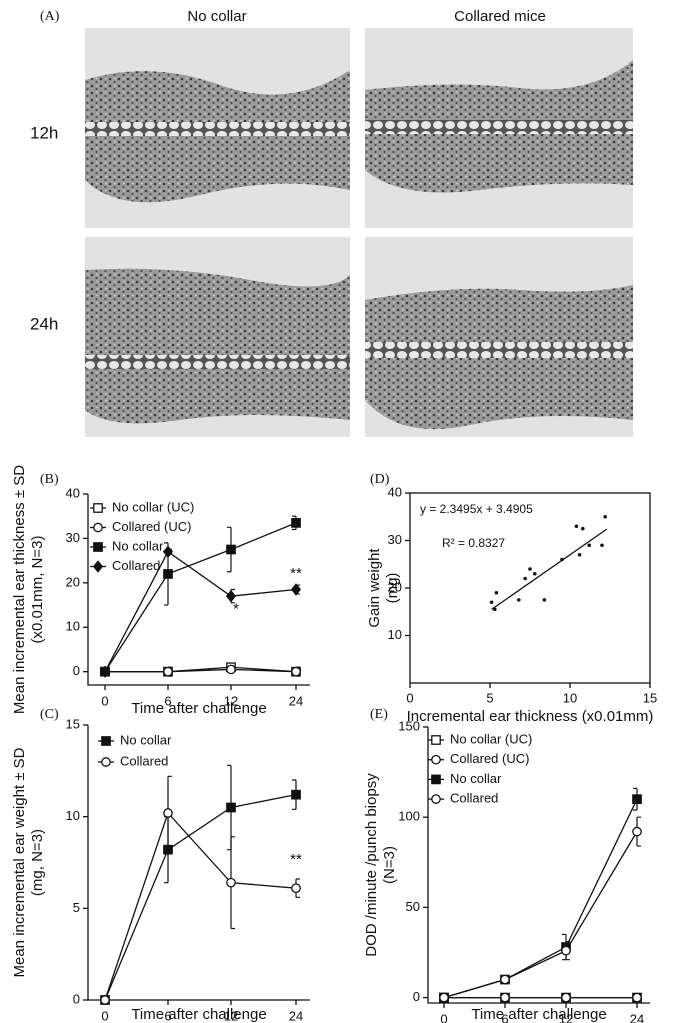 The image size is (681, 1023). What do you see at coordinates (413, 906) in the screenshot?
I see `y-tick-label: 50` at bounding box center [413, 906].